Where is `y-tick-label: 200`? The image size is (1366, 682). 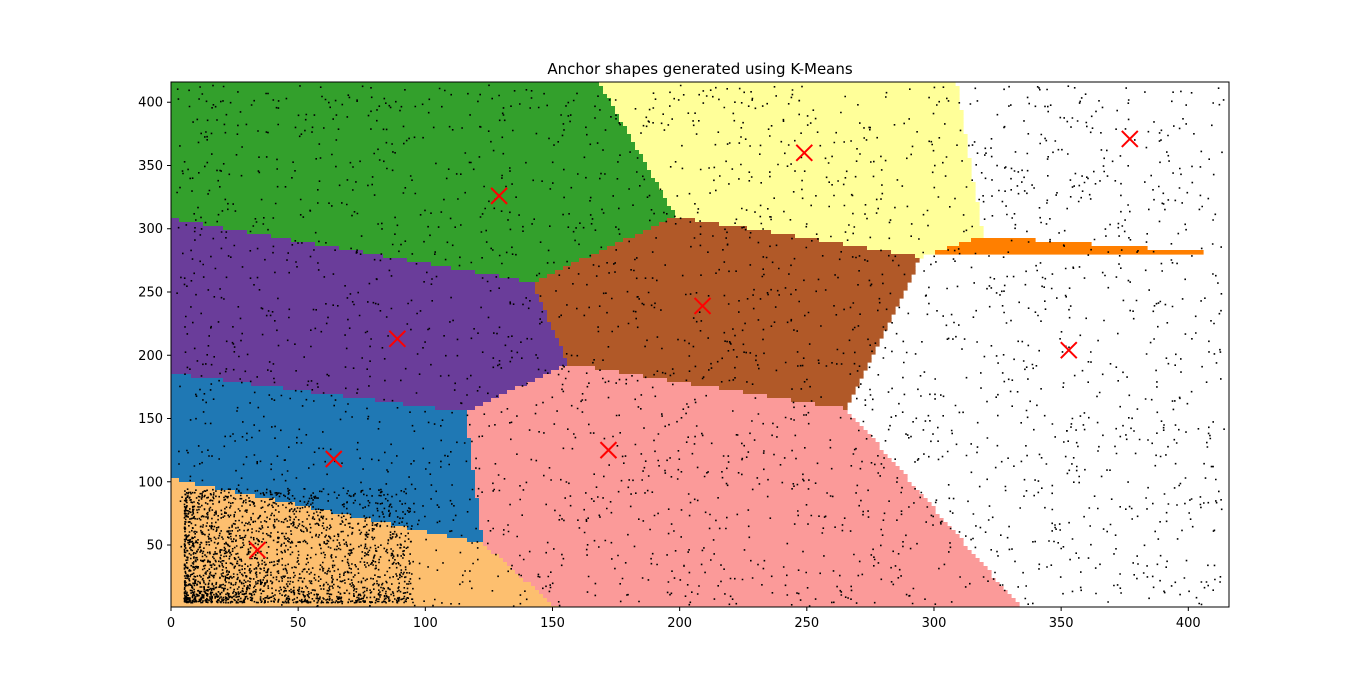 y-tick-label: 200 is located at coordinates (150, 356).